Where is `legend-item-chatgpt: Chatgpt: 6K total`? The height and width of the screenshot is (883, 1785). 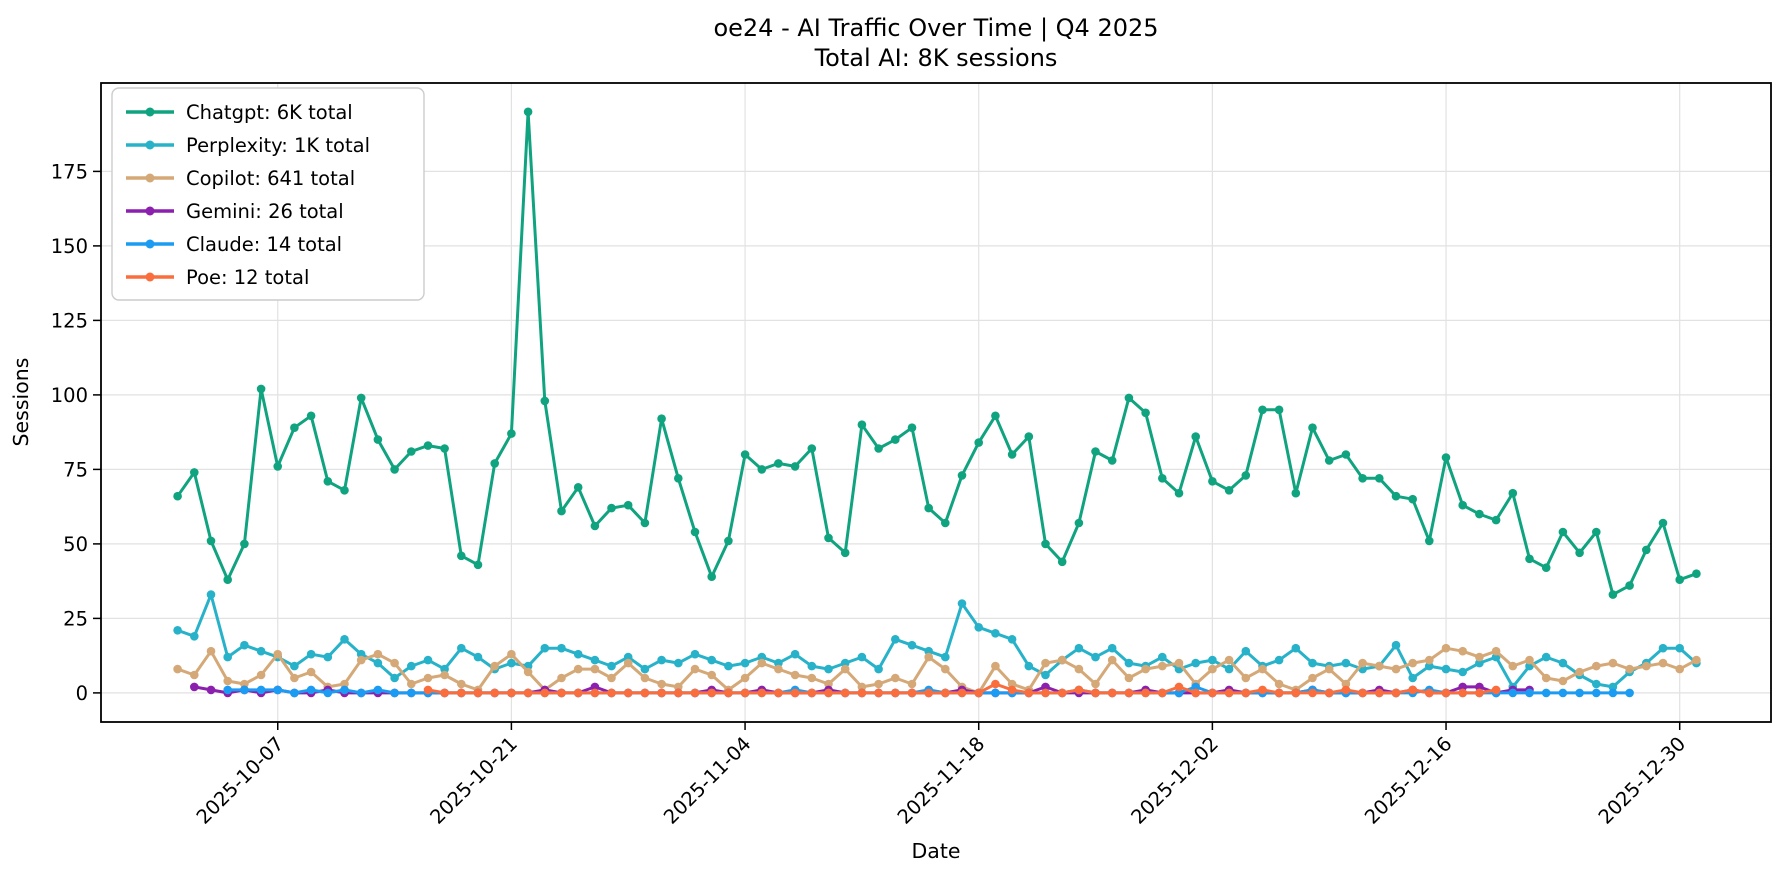 legend-item-chatgpt: Chatgpt: 6K total is located at coordinates (239, 112).